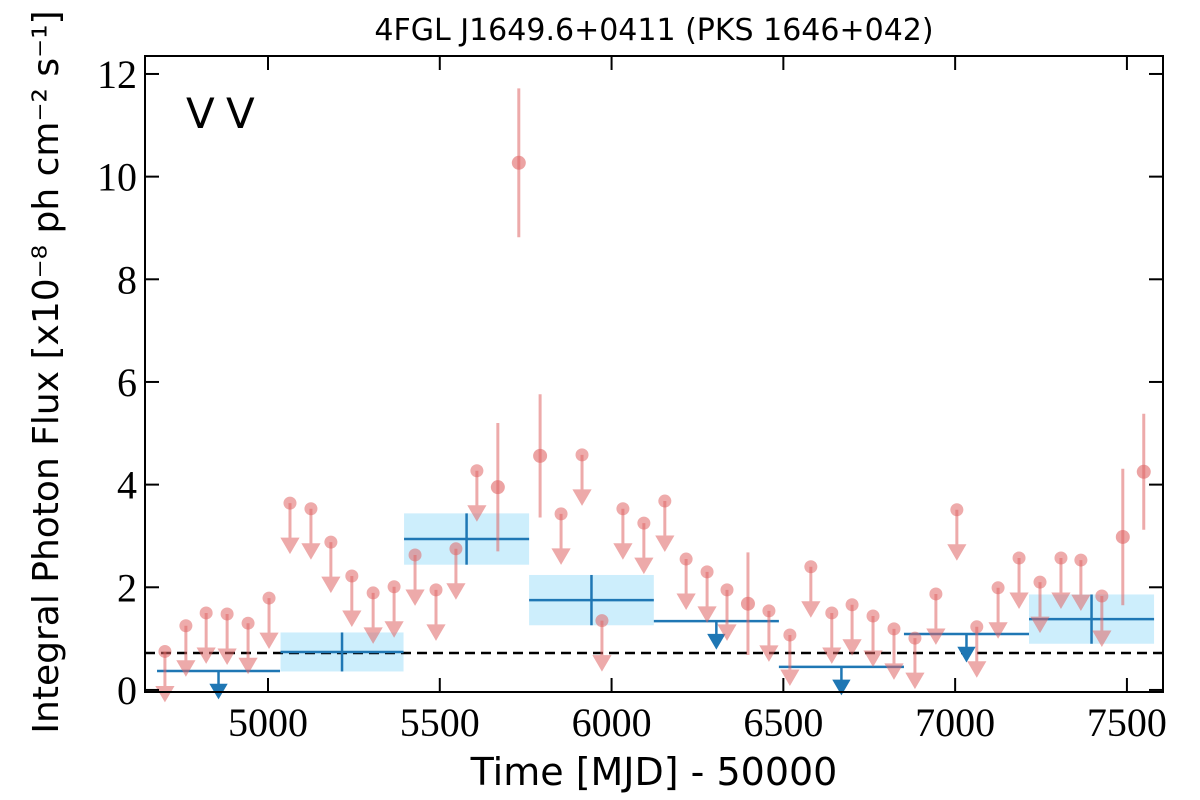 The image size is (1200, 800). Describe the element at coordinates (612, 722) in the screenshot. I see `x-tick-label: 6000` at that location.